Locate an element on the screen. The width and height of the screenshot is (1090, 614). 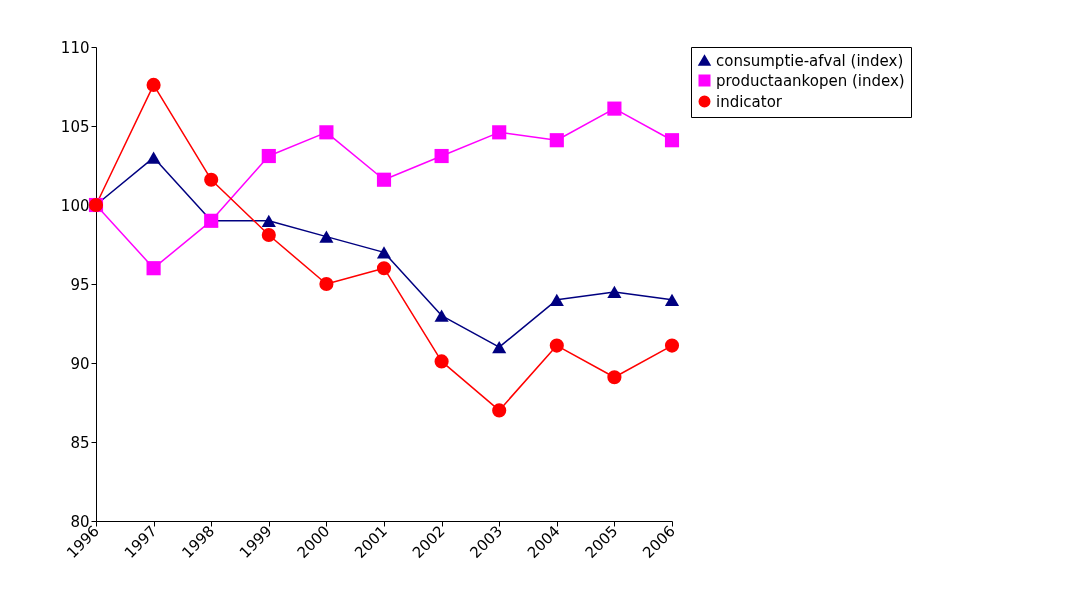
y-tick-label: 100 is located at coordinates (75, 205).